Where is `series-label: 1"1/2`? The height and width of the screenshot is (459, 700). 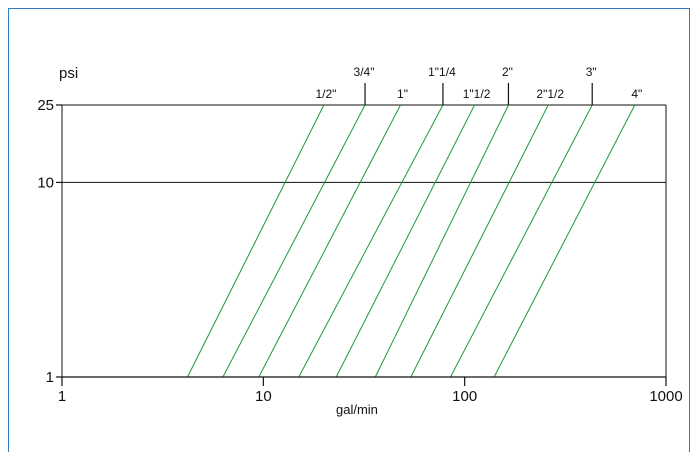 series-label: 1"1/2 is located at coordinates (477, 94).